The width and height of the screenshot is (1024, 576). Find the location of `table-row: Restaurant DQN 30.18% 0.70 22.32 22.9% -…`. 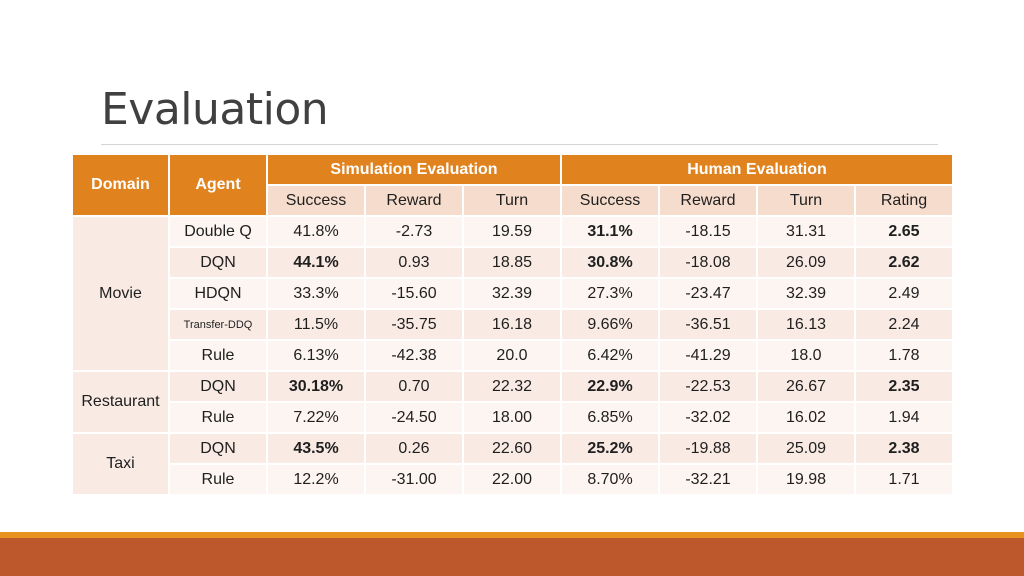

table-row: Restaurant DQN 30.18% 0.70 22.32 22.9% -… is located at coordinates (512, 402).